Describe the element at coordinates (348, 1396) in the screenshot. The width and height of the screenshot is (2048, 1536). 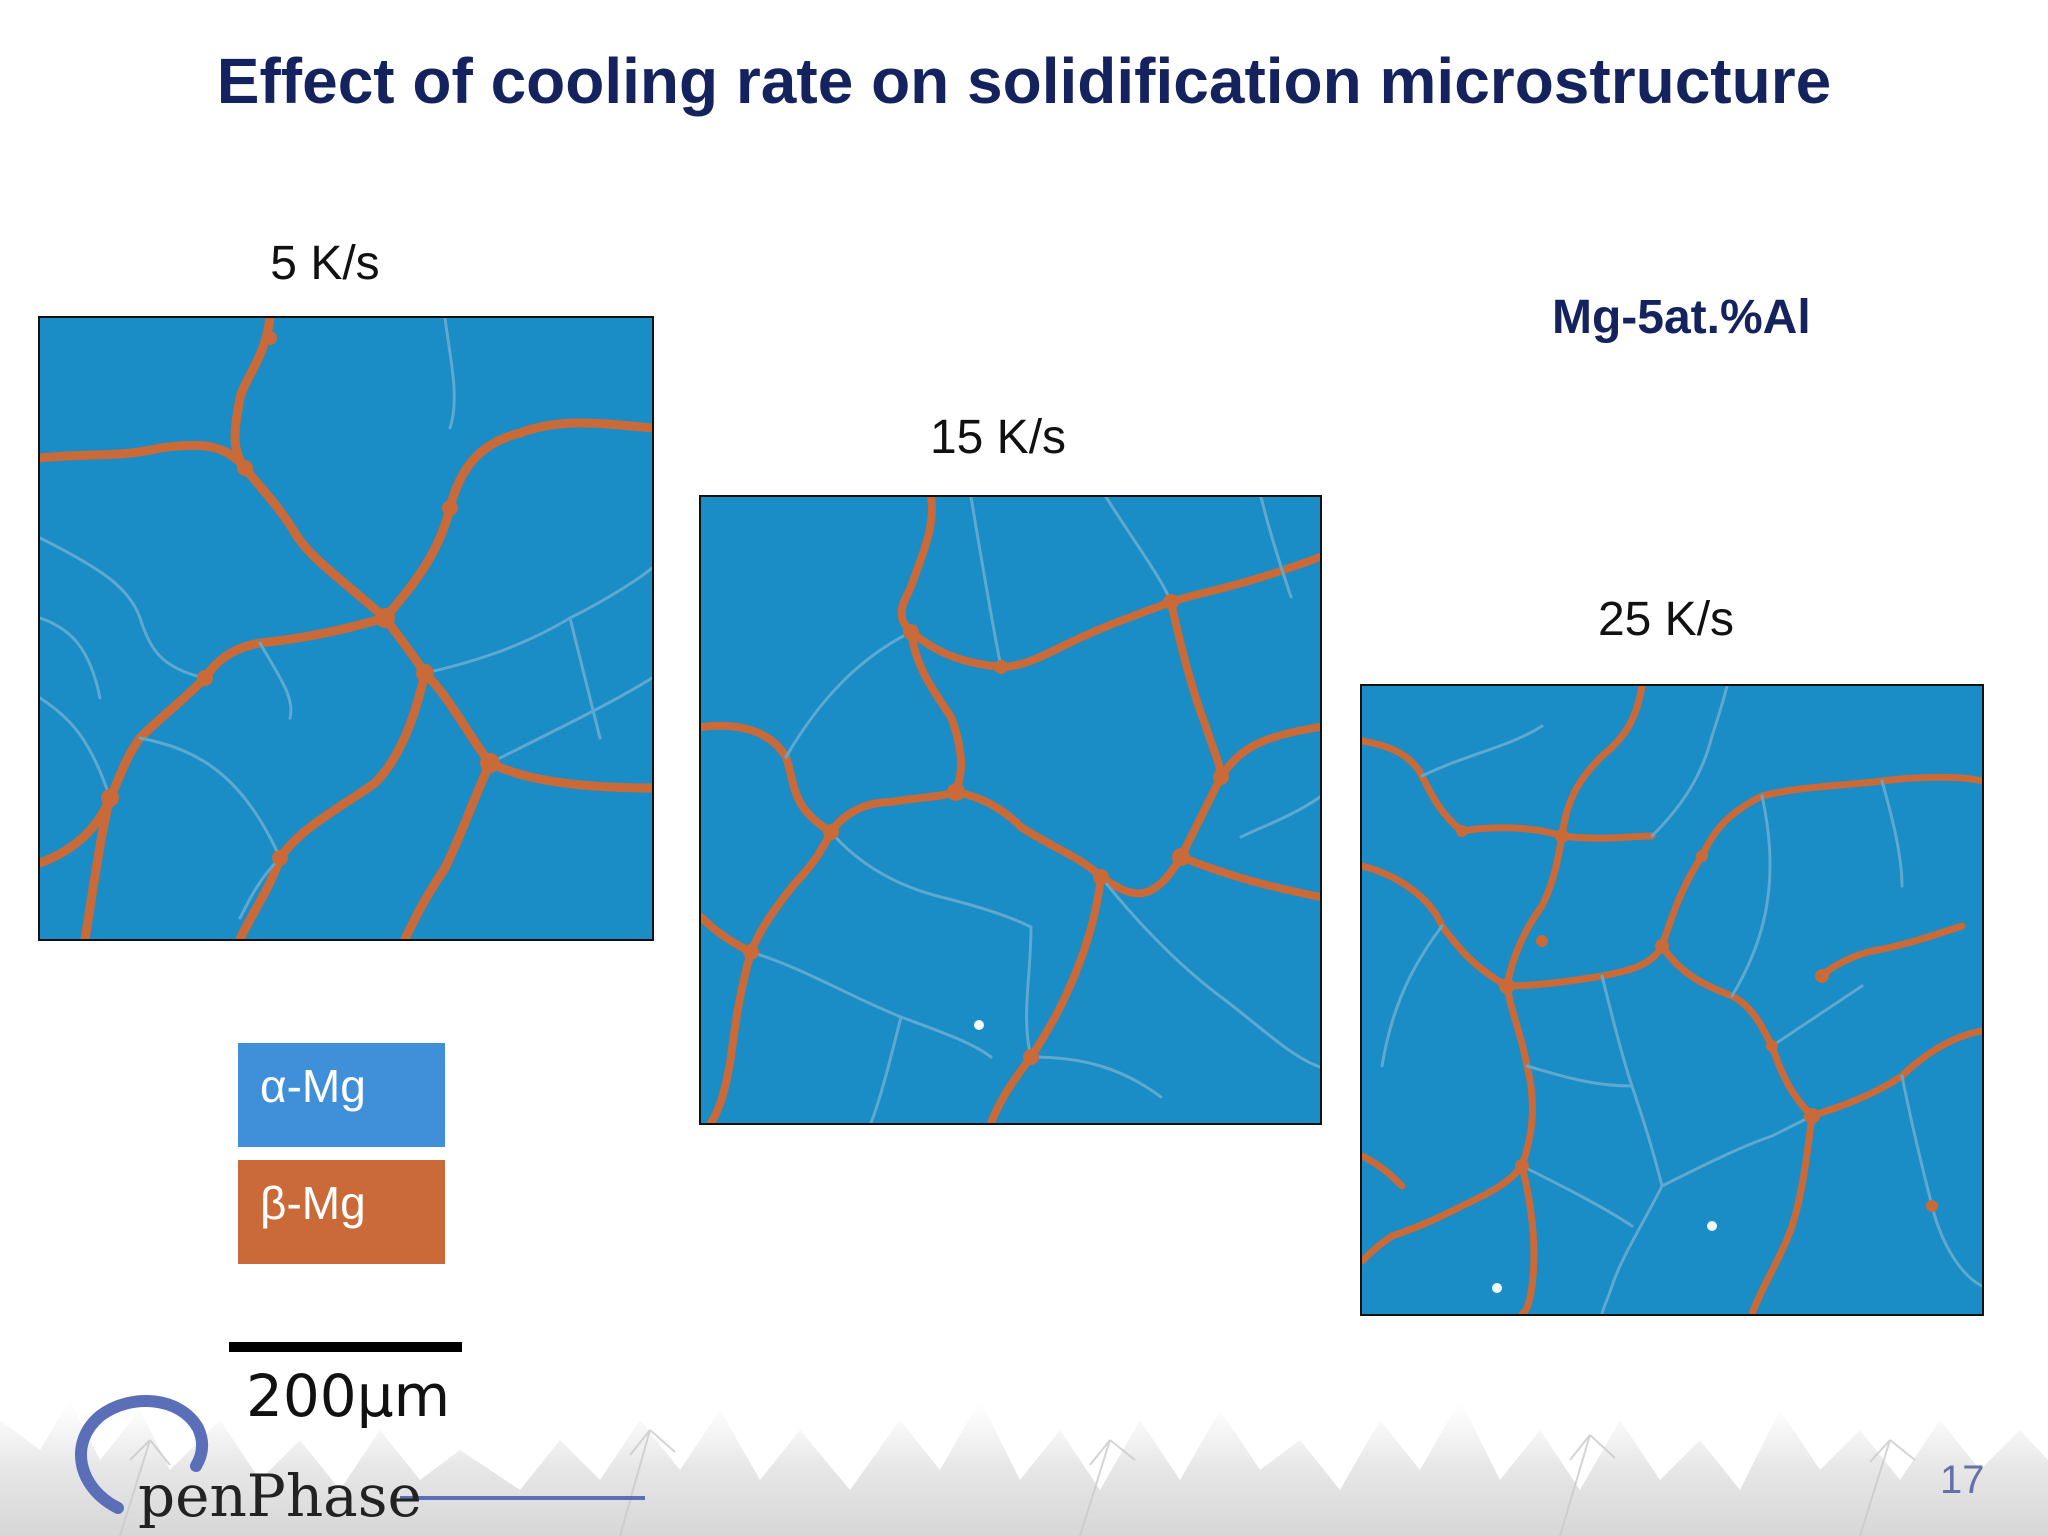
I see `scale-bar-label: 200μm` at that location.